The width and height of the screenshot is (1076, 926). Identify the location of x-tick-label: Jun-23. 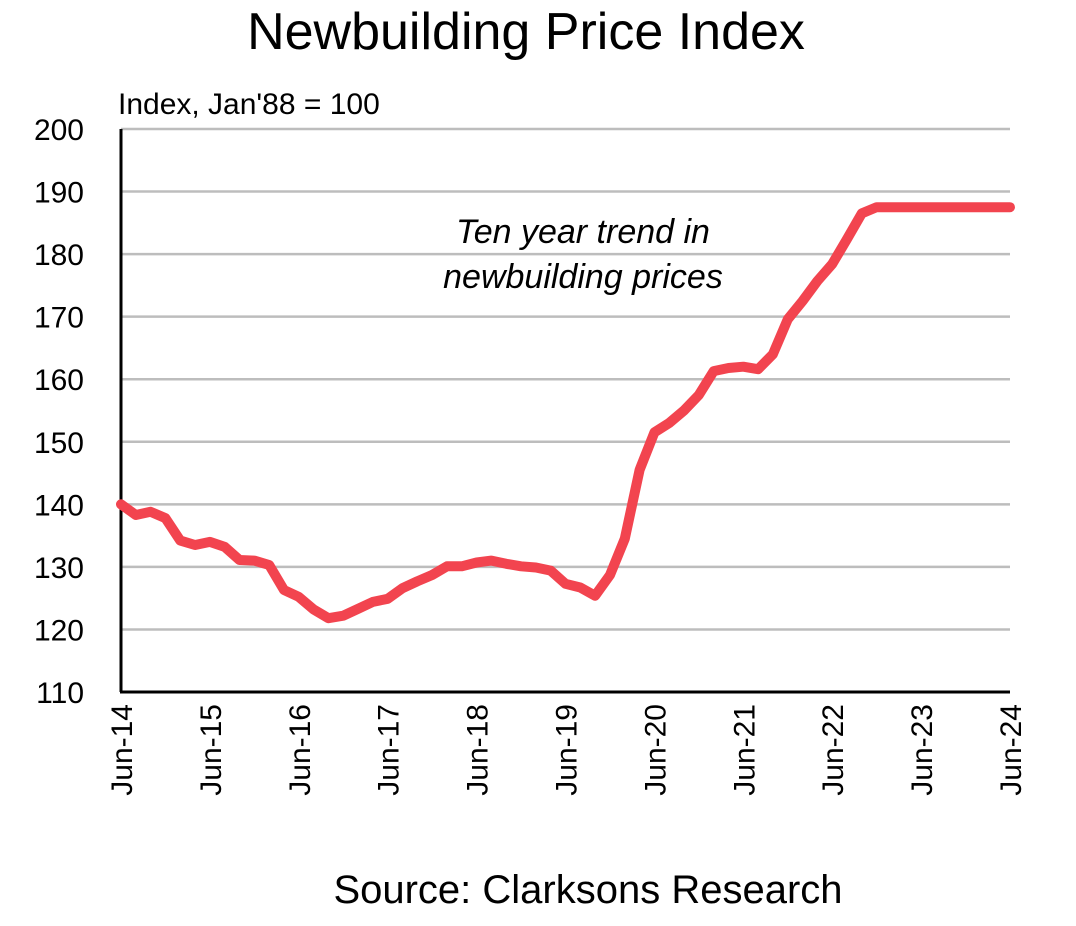
(922, 750).